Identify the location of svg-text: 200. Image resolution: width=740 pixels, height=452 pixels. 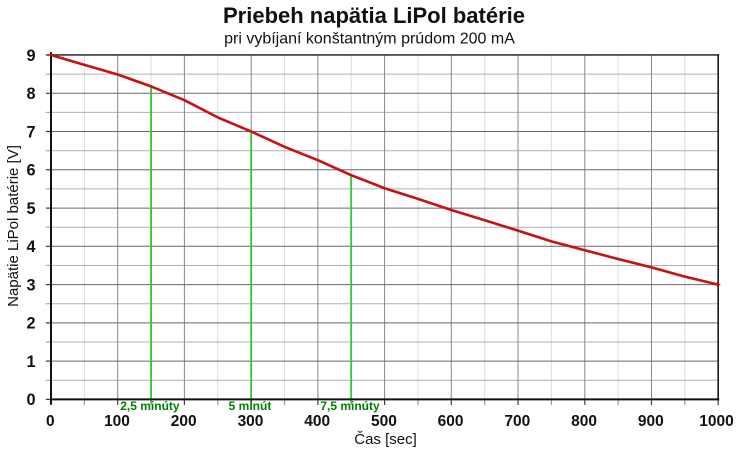
(184, 421).